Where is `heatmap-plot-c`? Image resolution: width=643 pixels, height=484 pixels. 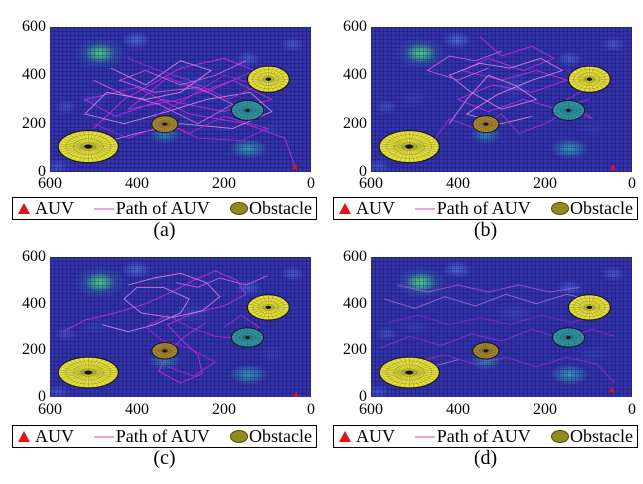
heatmap-plot-c is located at coordinates (180, 327).